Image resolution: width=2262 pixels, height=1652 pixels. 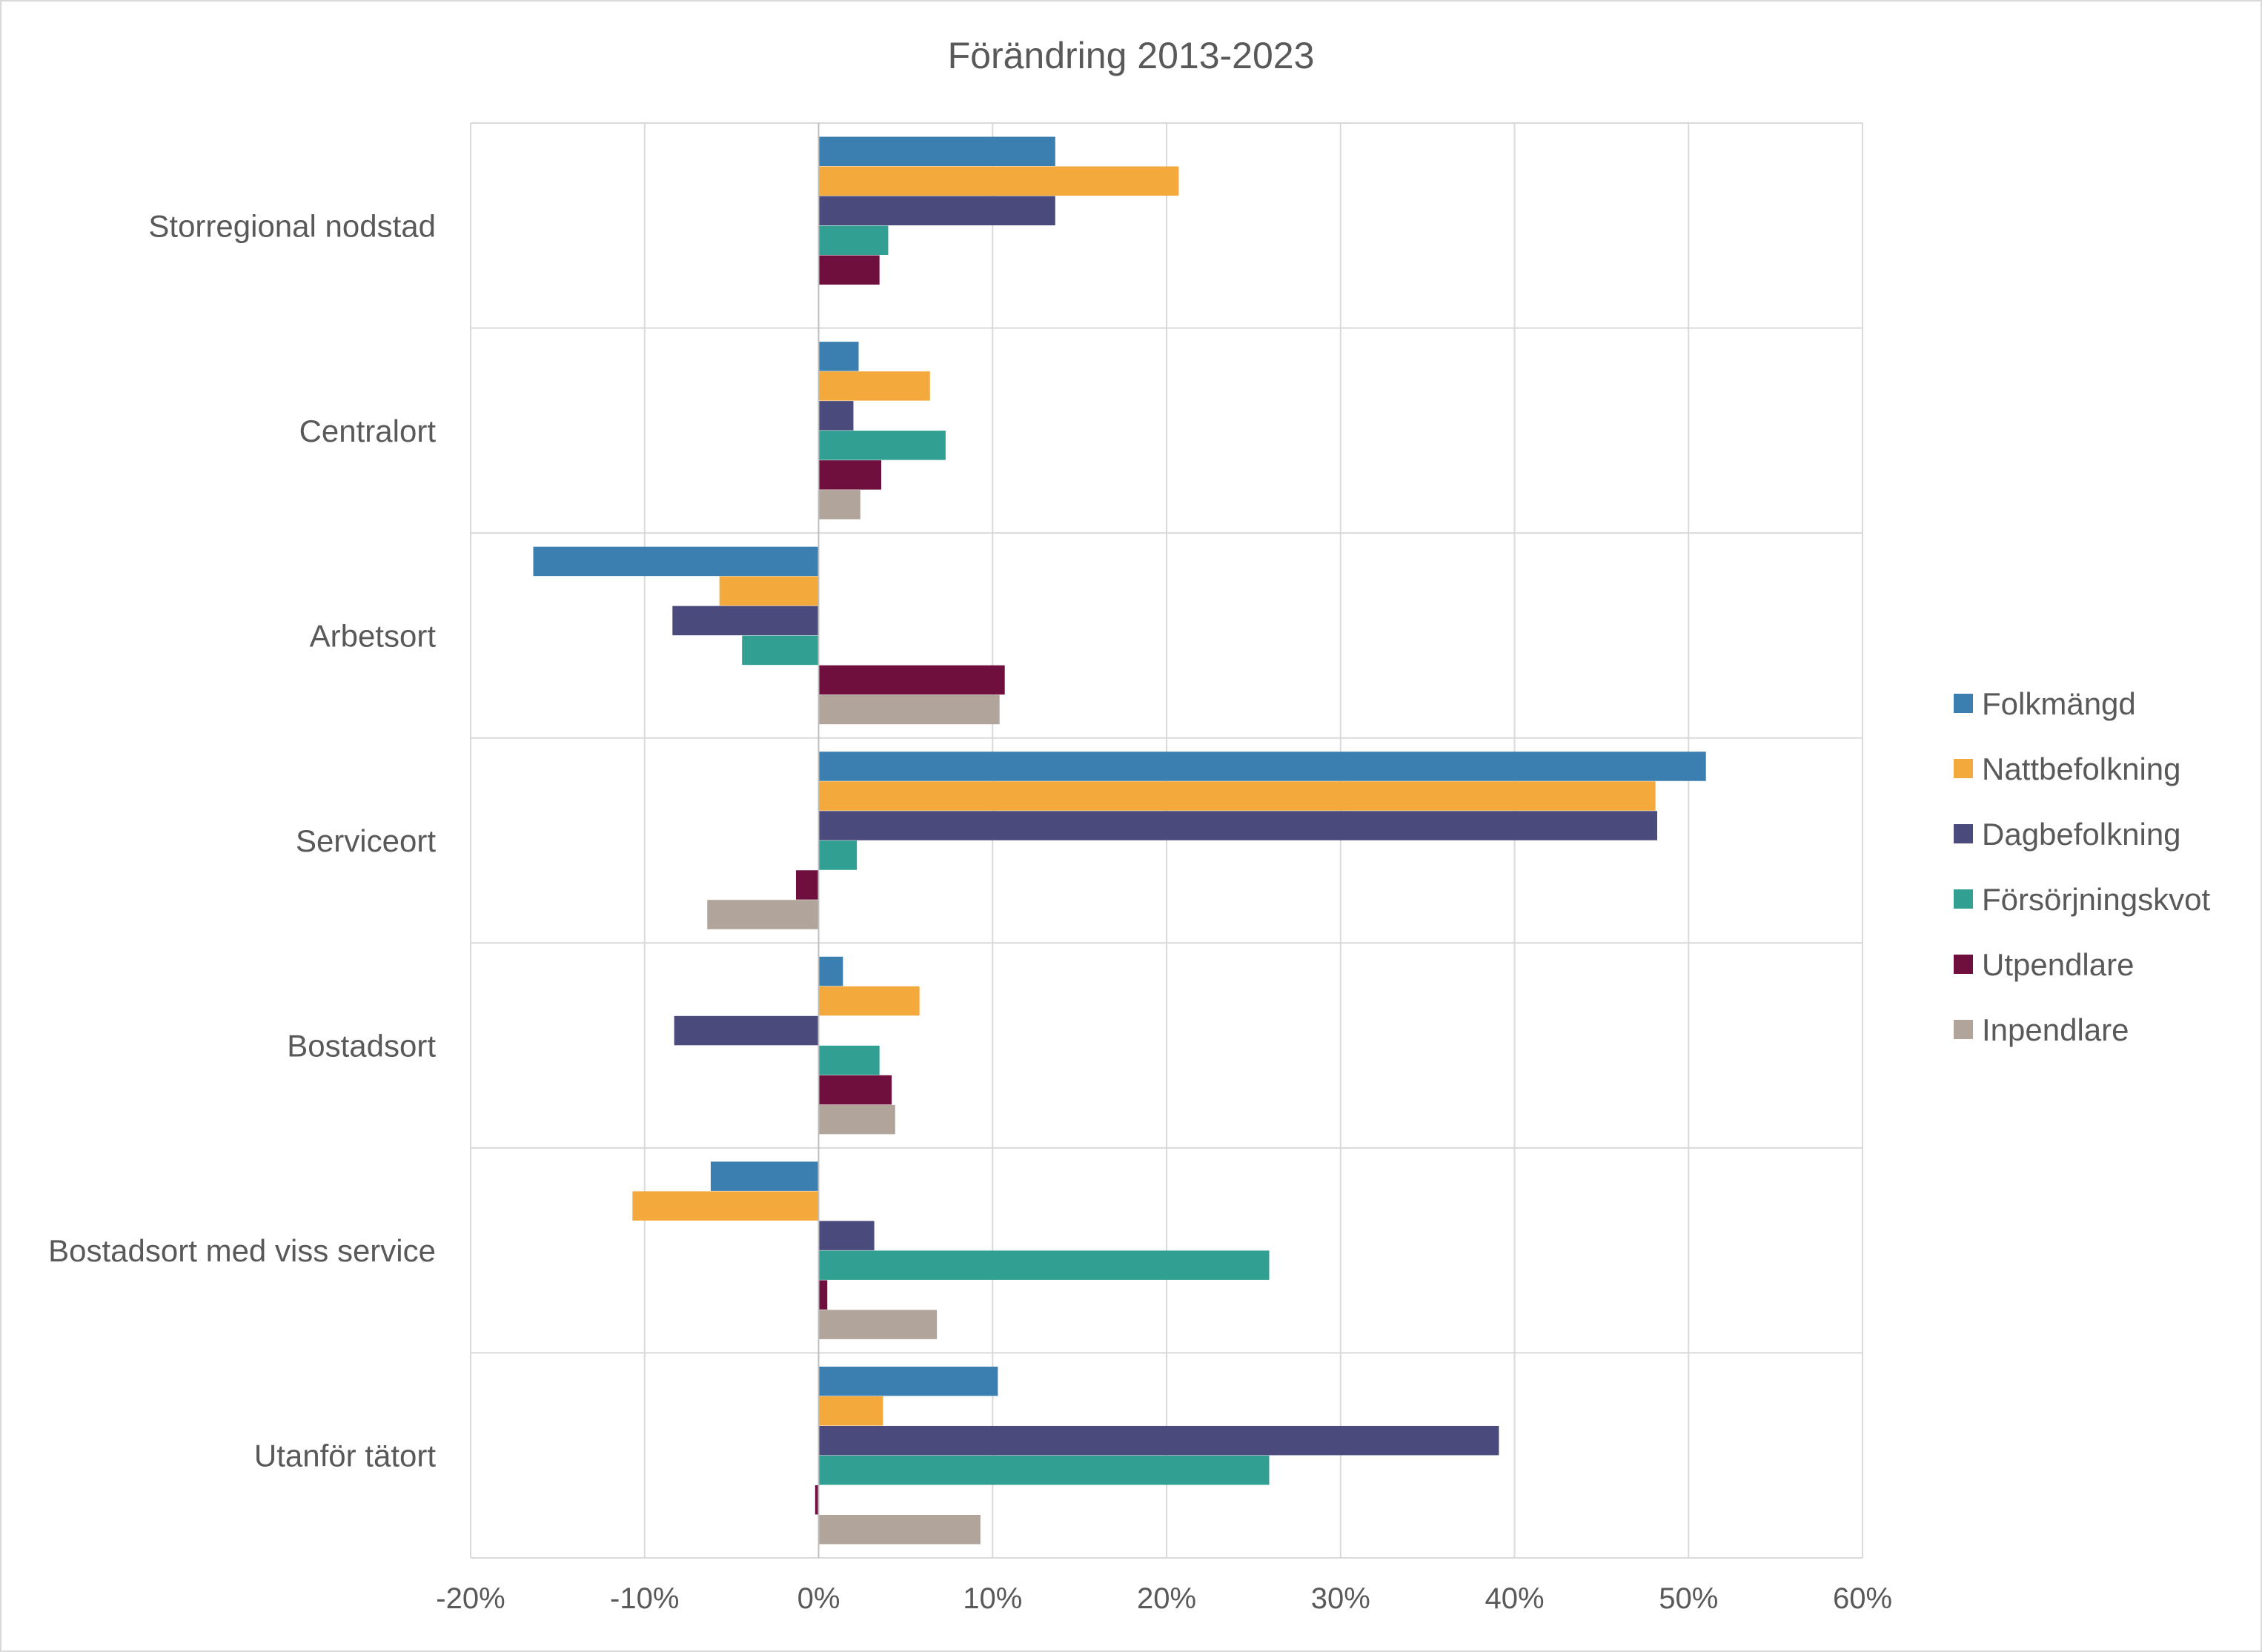 I want to click on legend-label: Utpendlare, so click(x=2058, y=964).